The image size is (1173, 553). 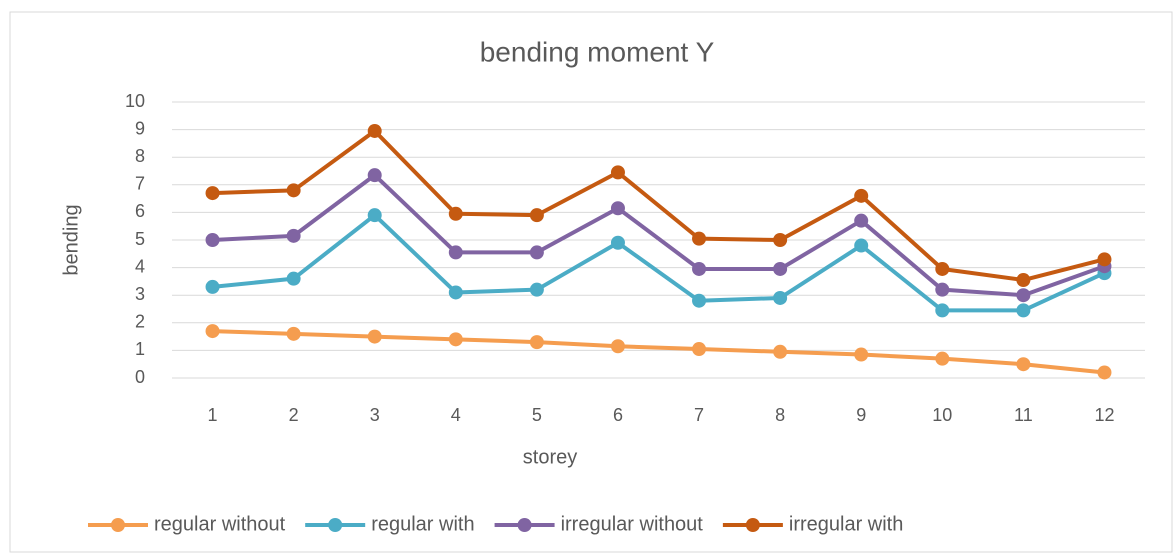 I want to click on x-tick-label: 6, so click(x=618, y=415).